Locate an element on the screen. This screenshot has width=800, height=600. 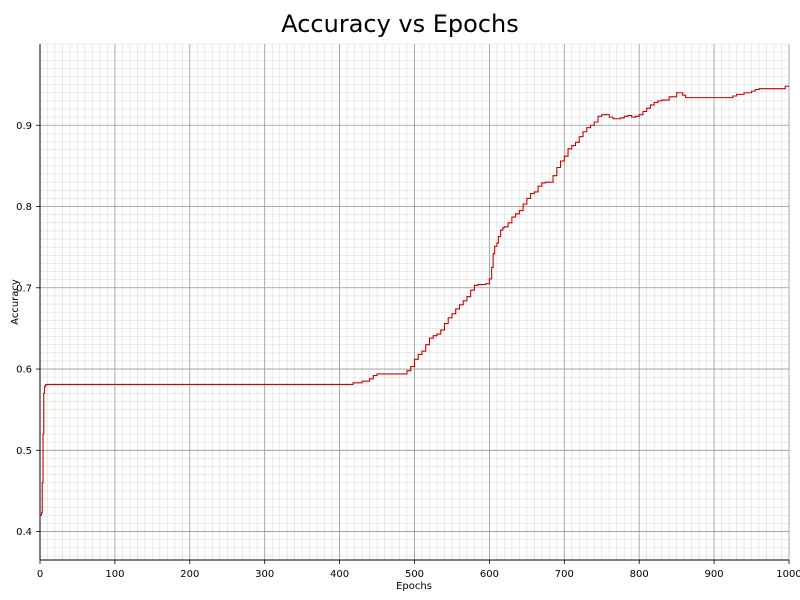
x-tick-label: 500 is located at coordinates (414, 574).